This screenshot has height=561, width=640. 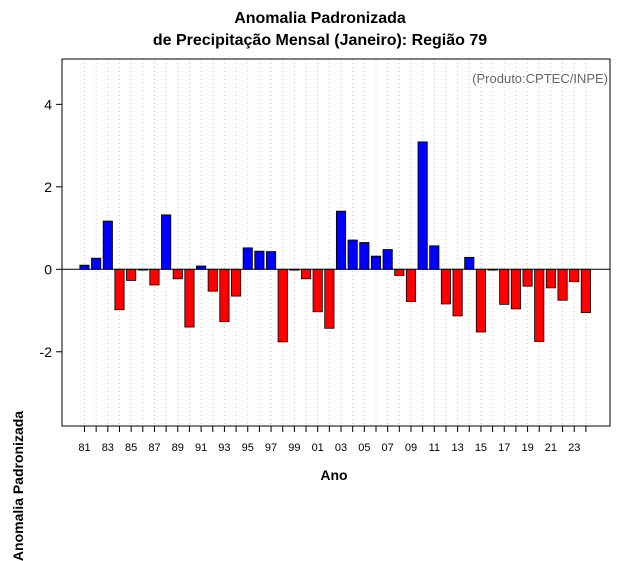 What do you see at coordinates (294, 448) in the screenshot?
I see `x-tick-label: 99` at bounding box center [294, 448].